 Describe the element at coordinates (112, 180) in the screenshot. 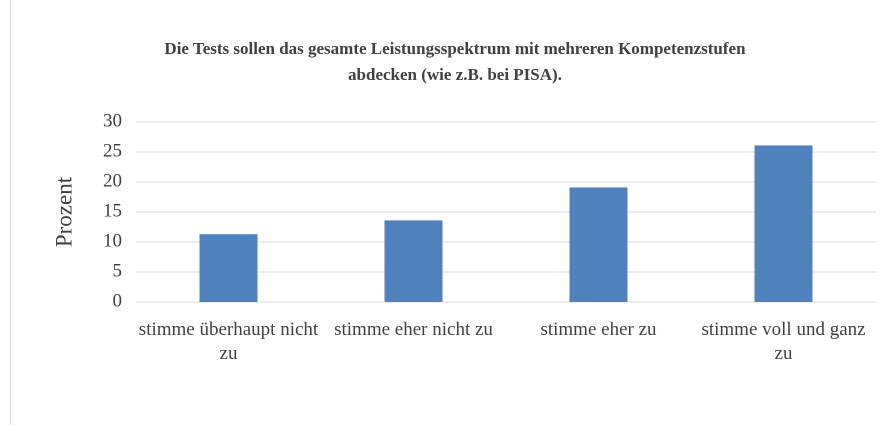

I see `y-tick-label: 20` at that location.